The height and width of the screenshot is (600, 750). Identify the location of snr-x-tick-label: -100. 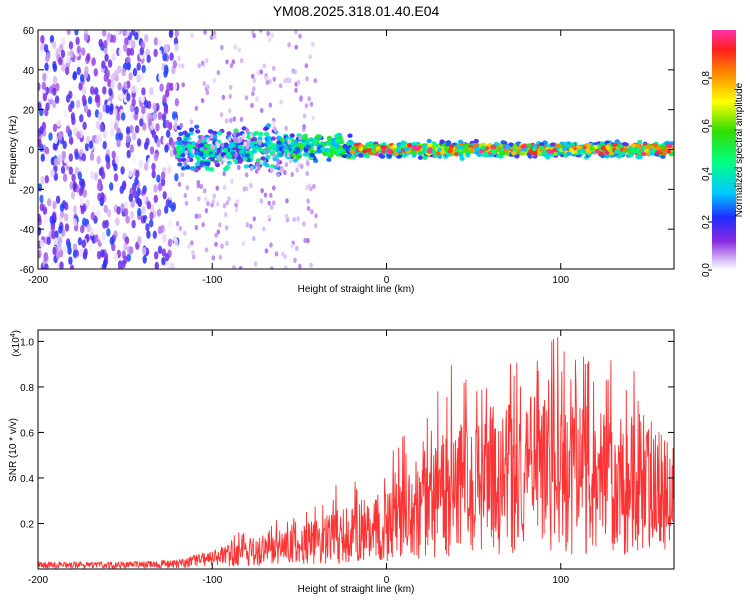
(212, 580).